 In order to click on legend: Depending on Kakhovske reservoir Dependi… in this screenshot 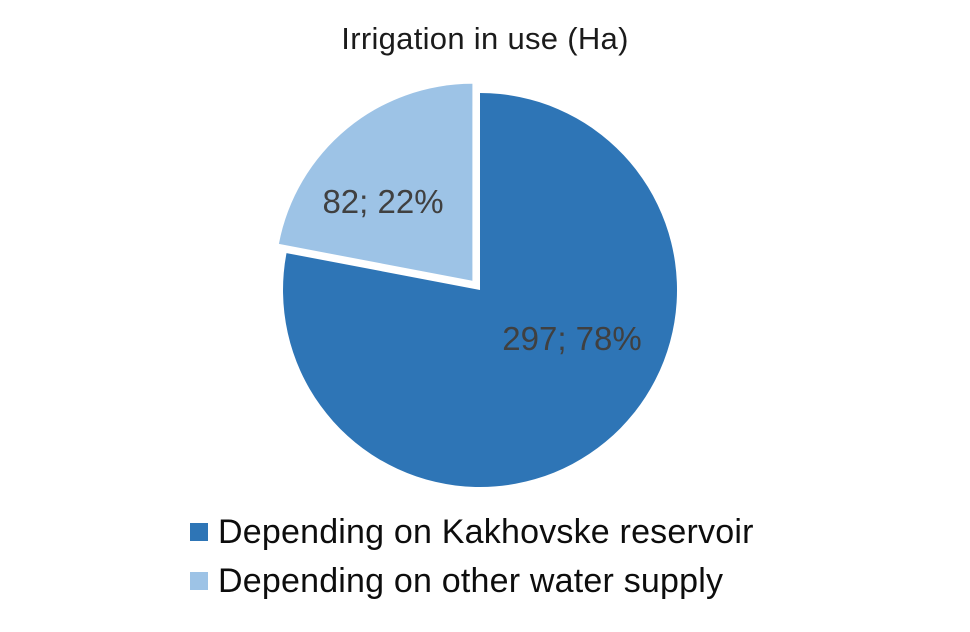, I will do `click(472, 556)`.